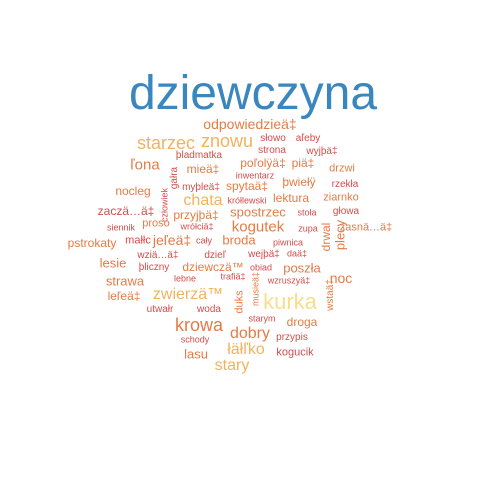  What do you see at coordinates (227, 141) in the screenshot?
I see `word-znowu: znowu` at bounding box center [227, 141].